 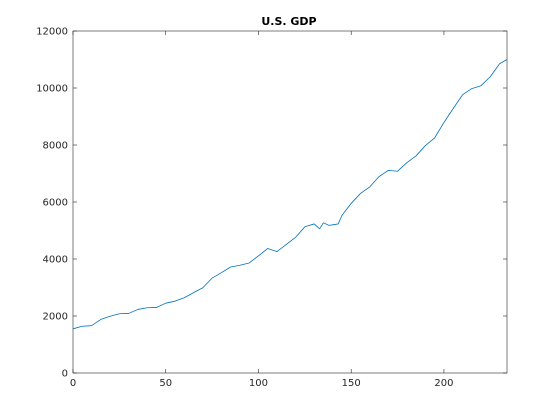 What do you see at coordinates (288, 21) in the screenshot?
I see `chart-title: U.S. GDP` at bounding box center [288, 21].